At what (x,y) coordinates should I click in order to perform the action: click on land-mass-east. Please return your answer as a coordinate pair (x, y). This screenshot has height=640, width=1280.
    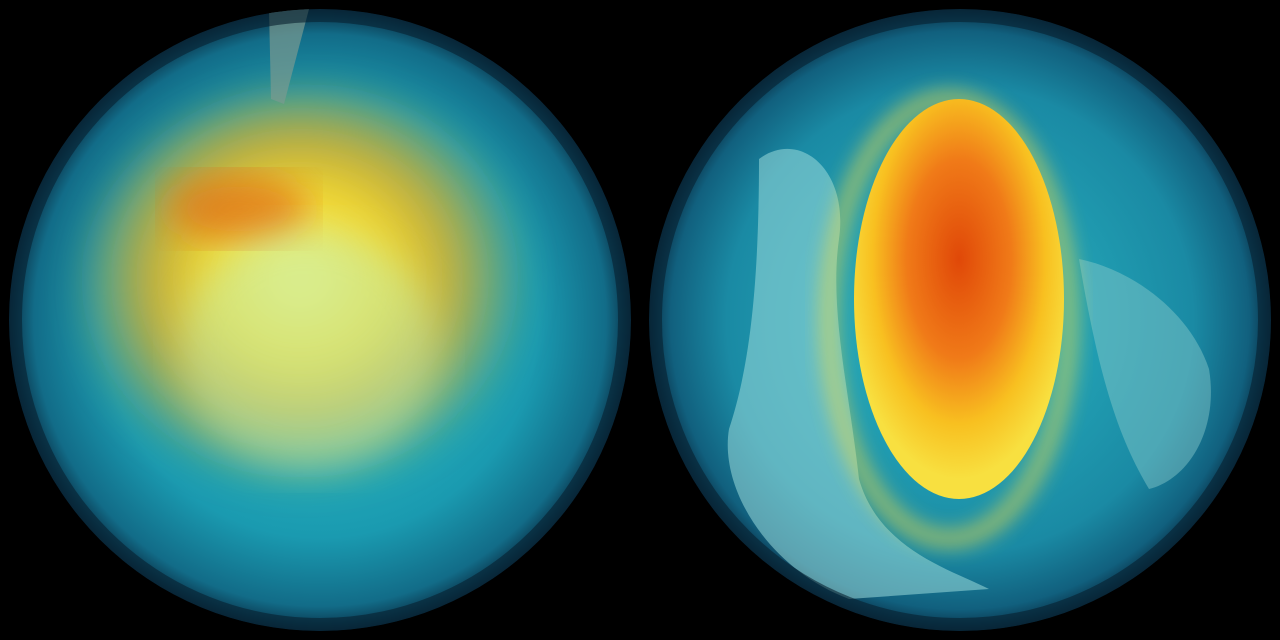
    Looking at the image, I should click on (1145, 374).